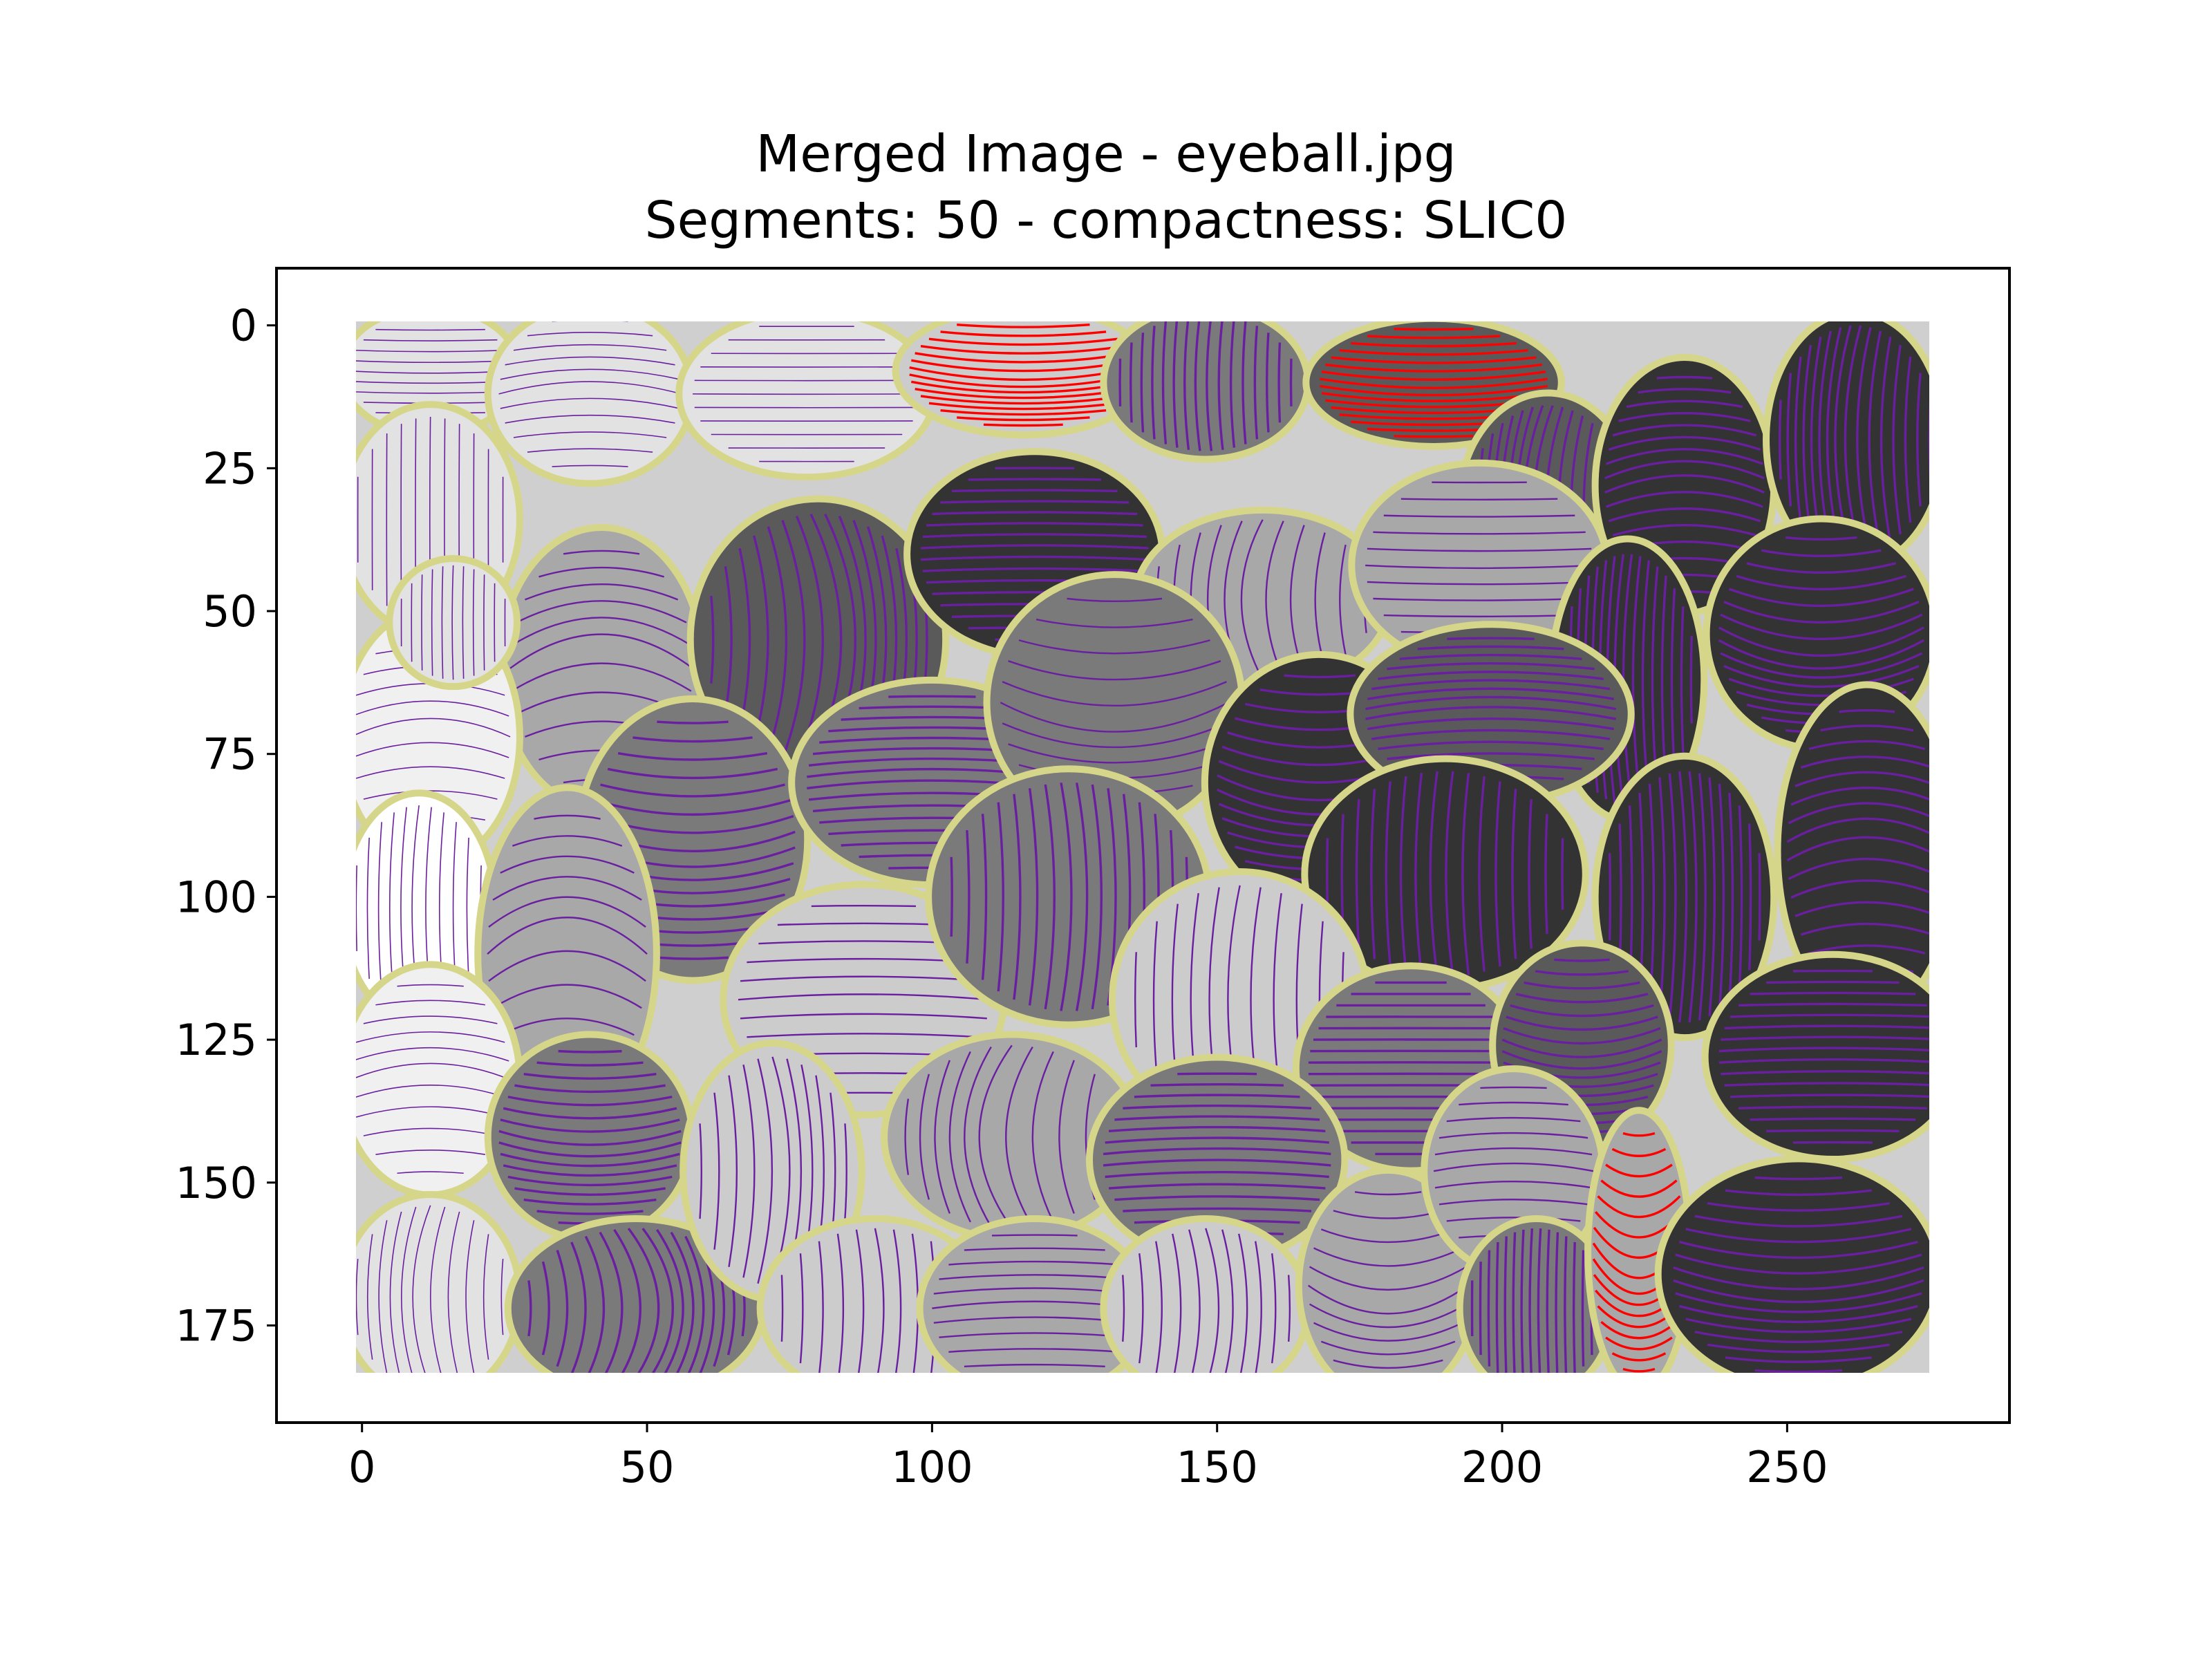  What do you see at coordinates (216, 1040) in the screenshot?
I see `y-tick-label: 125` at bounding box center [216, 1040].